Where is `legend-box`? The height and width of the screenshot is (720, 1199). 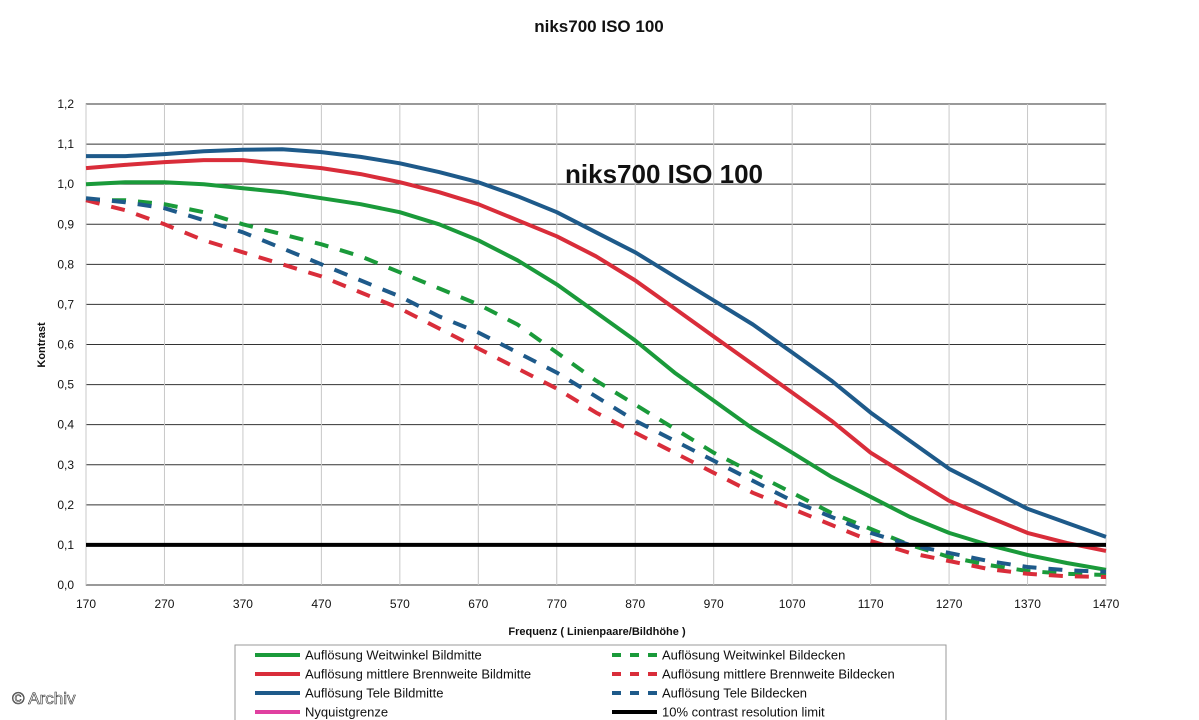
legend-box is located at coordinates (590, 682).